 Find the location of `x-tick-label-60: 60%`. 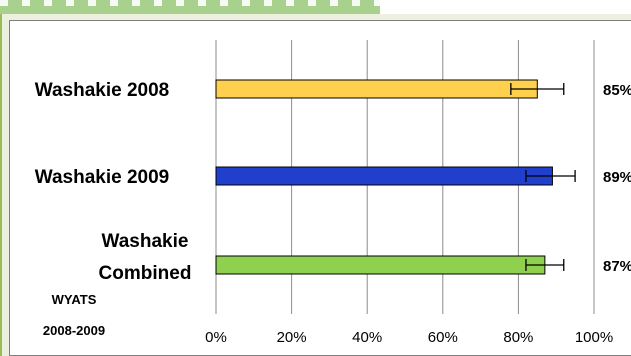

x-tick-label-60: 60% is located at coordinates (443, 337).